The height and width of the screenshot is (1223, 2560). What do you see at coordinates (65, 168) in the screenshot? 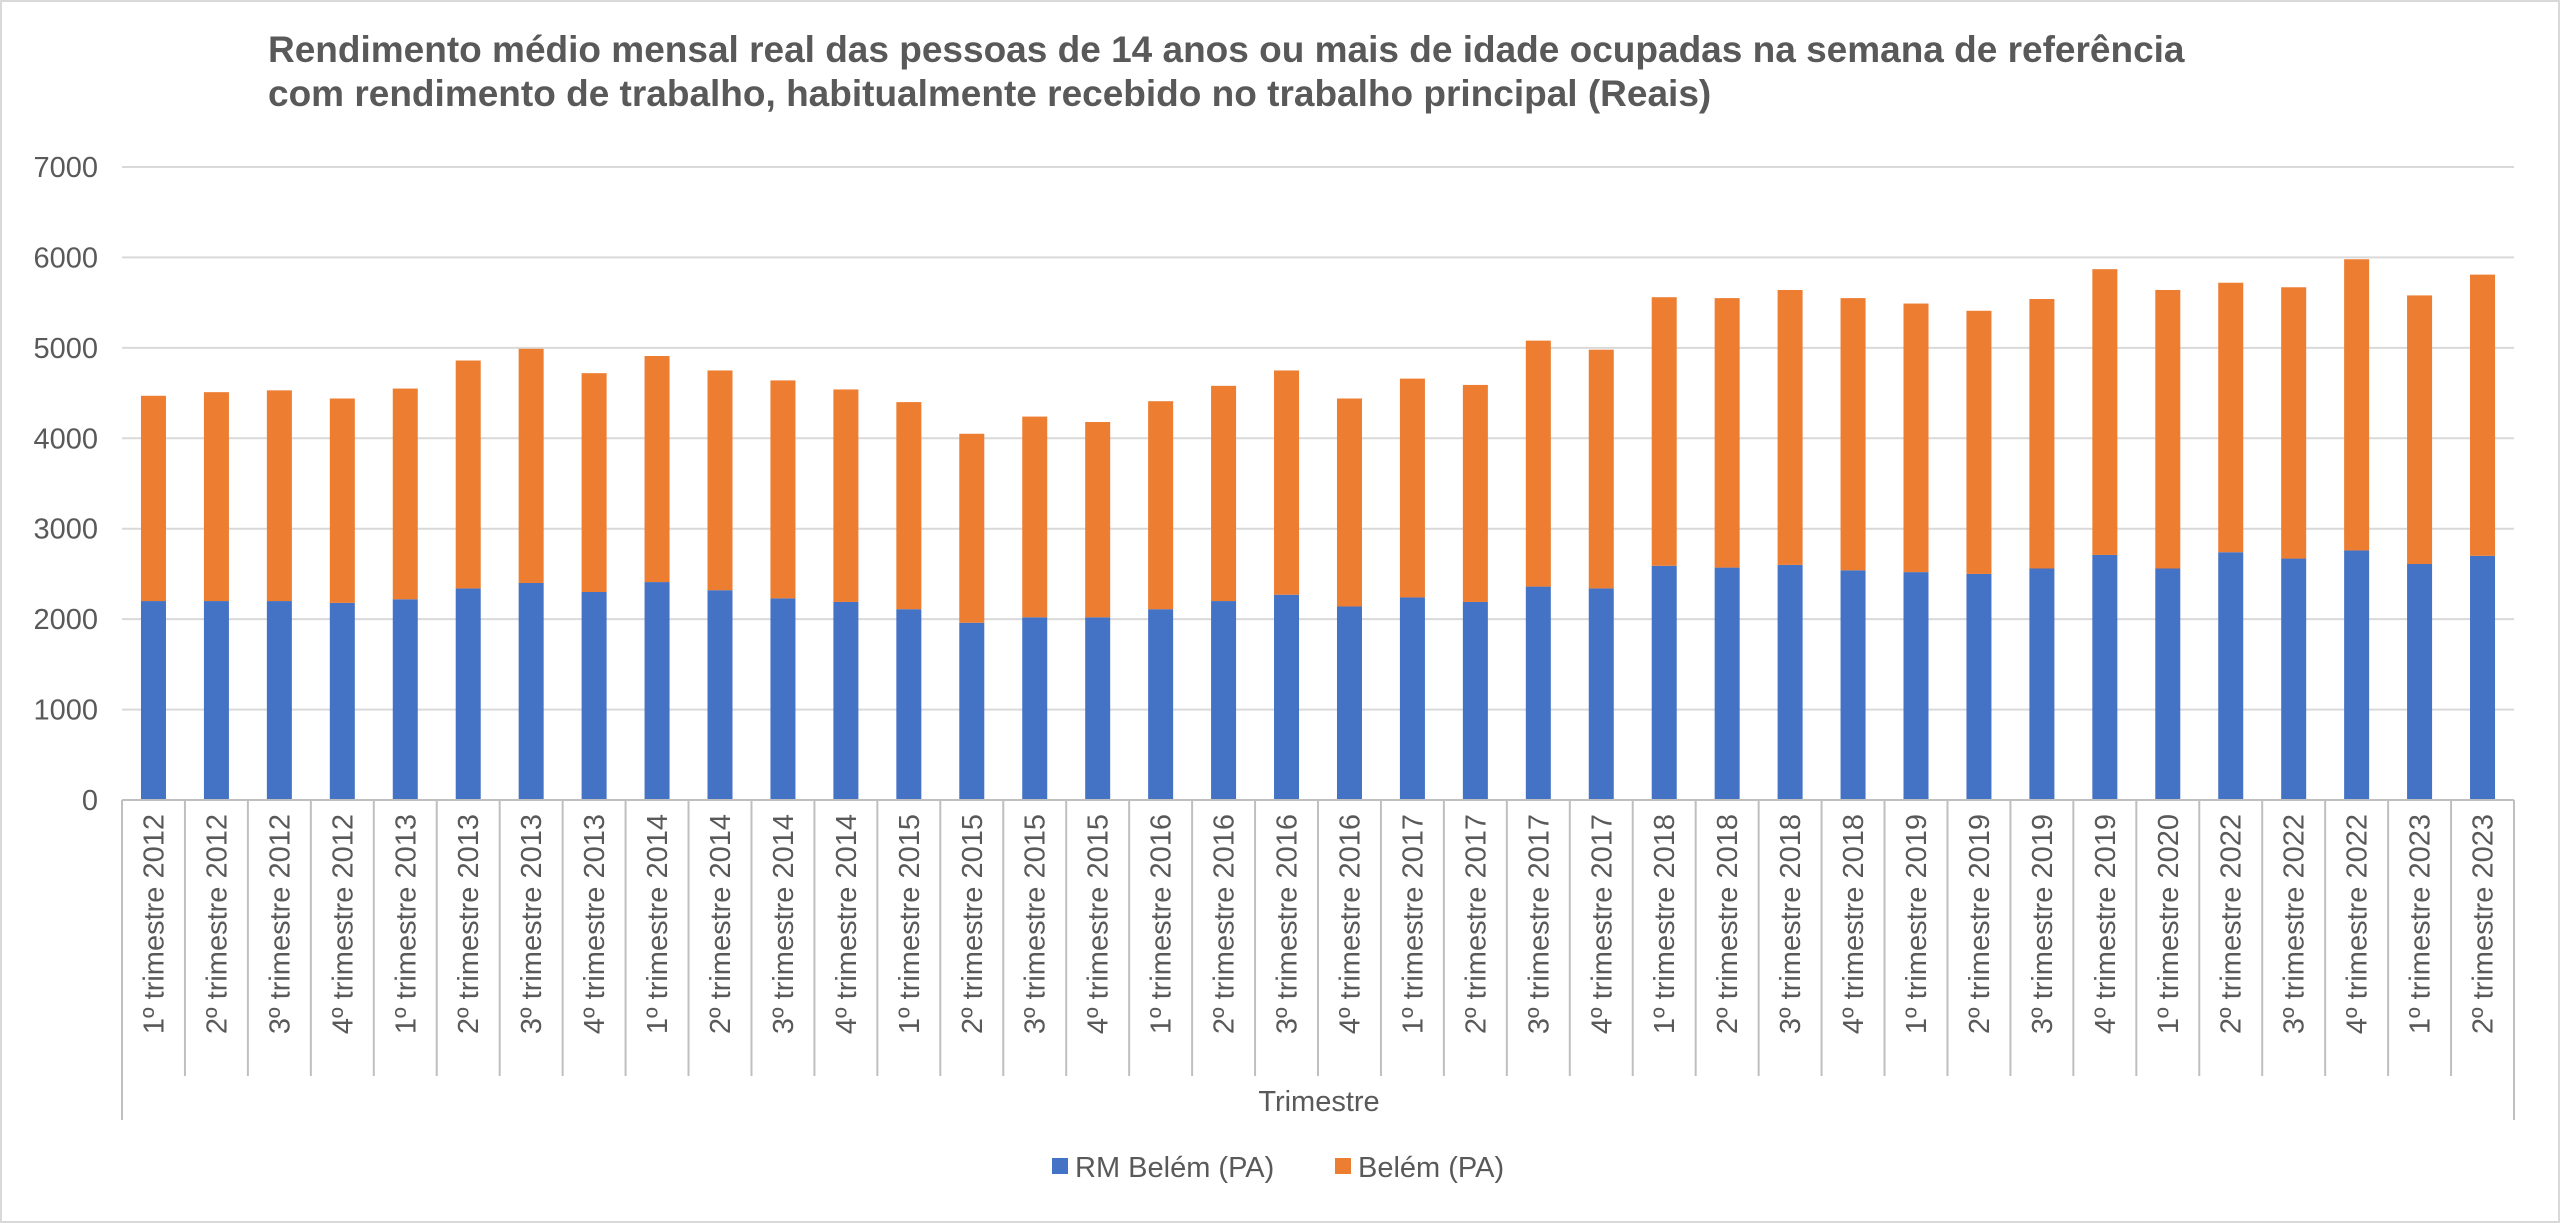
I see `y-tick-label: 7000` at bounding box center [65, 168].